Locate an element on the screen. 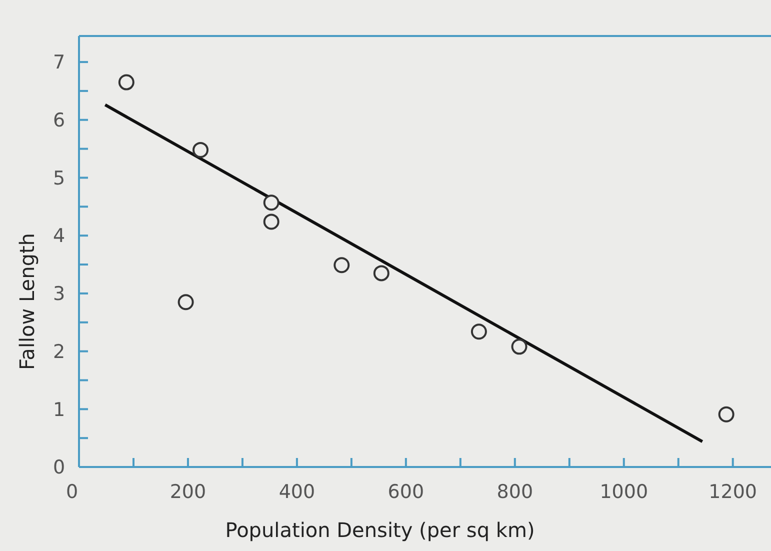  x-tick-label: 400 is located at coordinates (297, 492).